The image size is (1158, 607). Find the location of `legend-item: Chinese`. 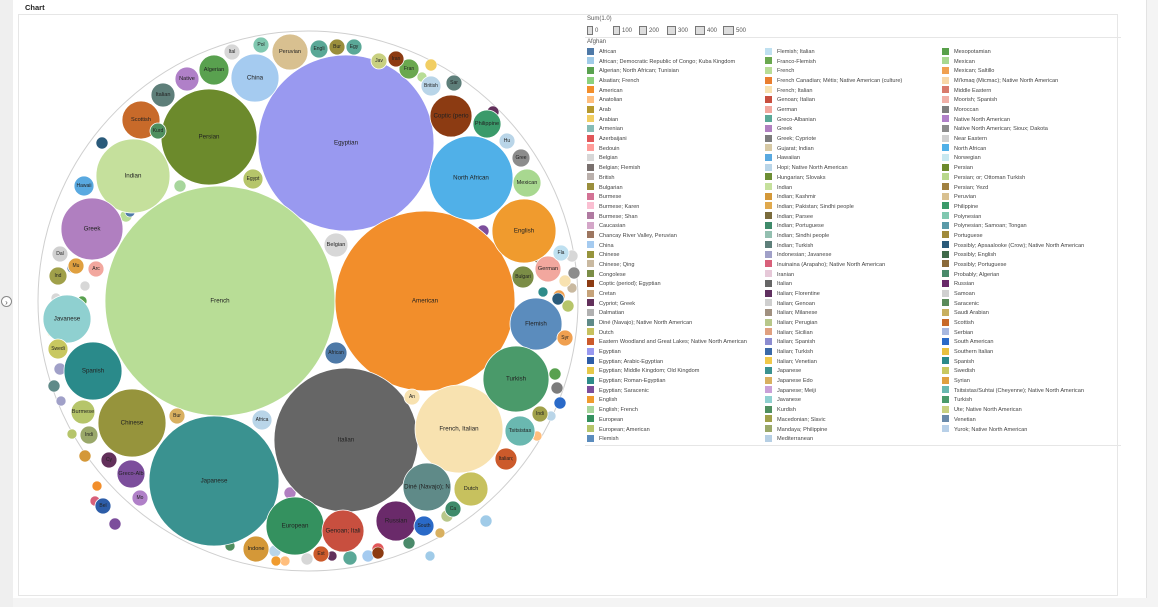

legend-item: Chinese is located at coordinates (603, 255).